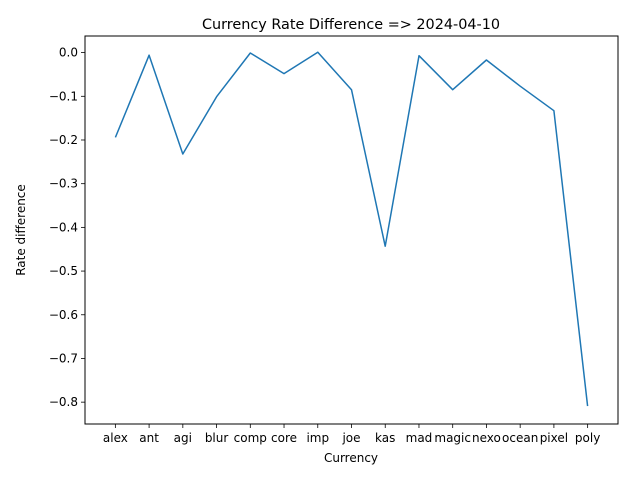 Image resolution: width=640 pixels, height=480 pixels. Describe the element at coordinates (149, 438) in the screenshot. I see `x-tick-label: ant` at that location.